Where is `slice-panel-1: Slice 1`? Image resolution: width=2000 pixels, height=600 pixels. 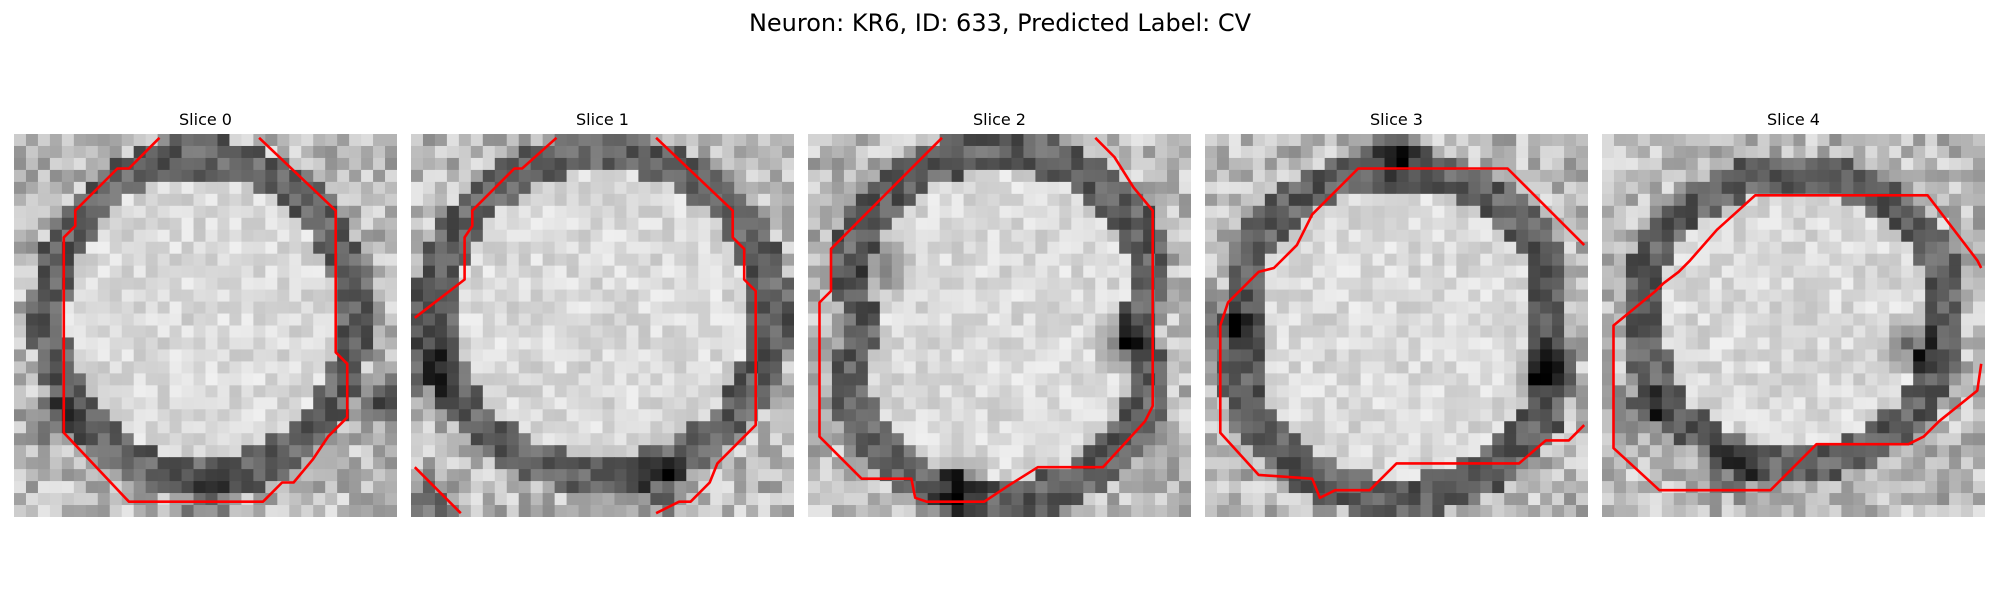 slice-panel-1: Slice 1 is located at coordinates (602, 312).